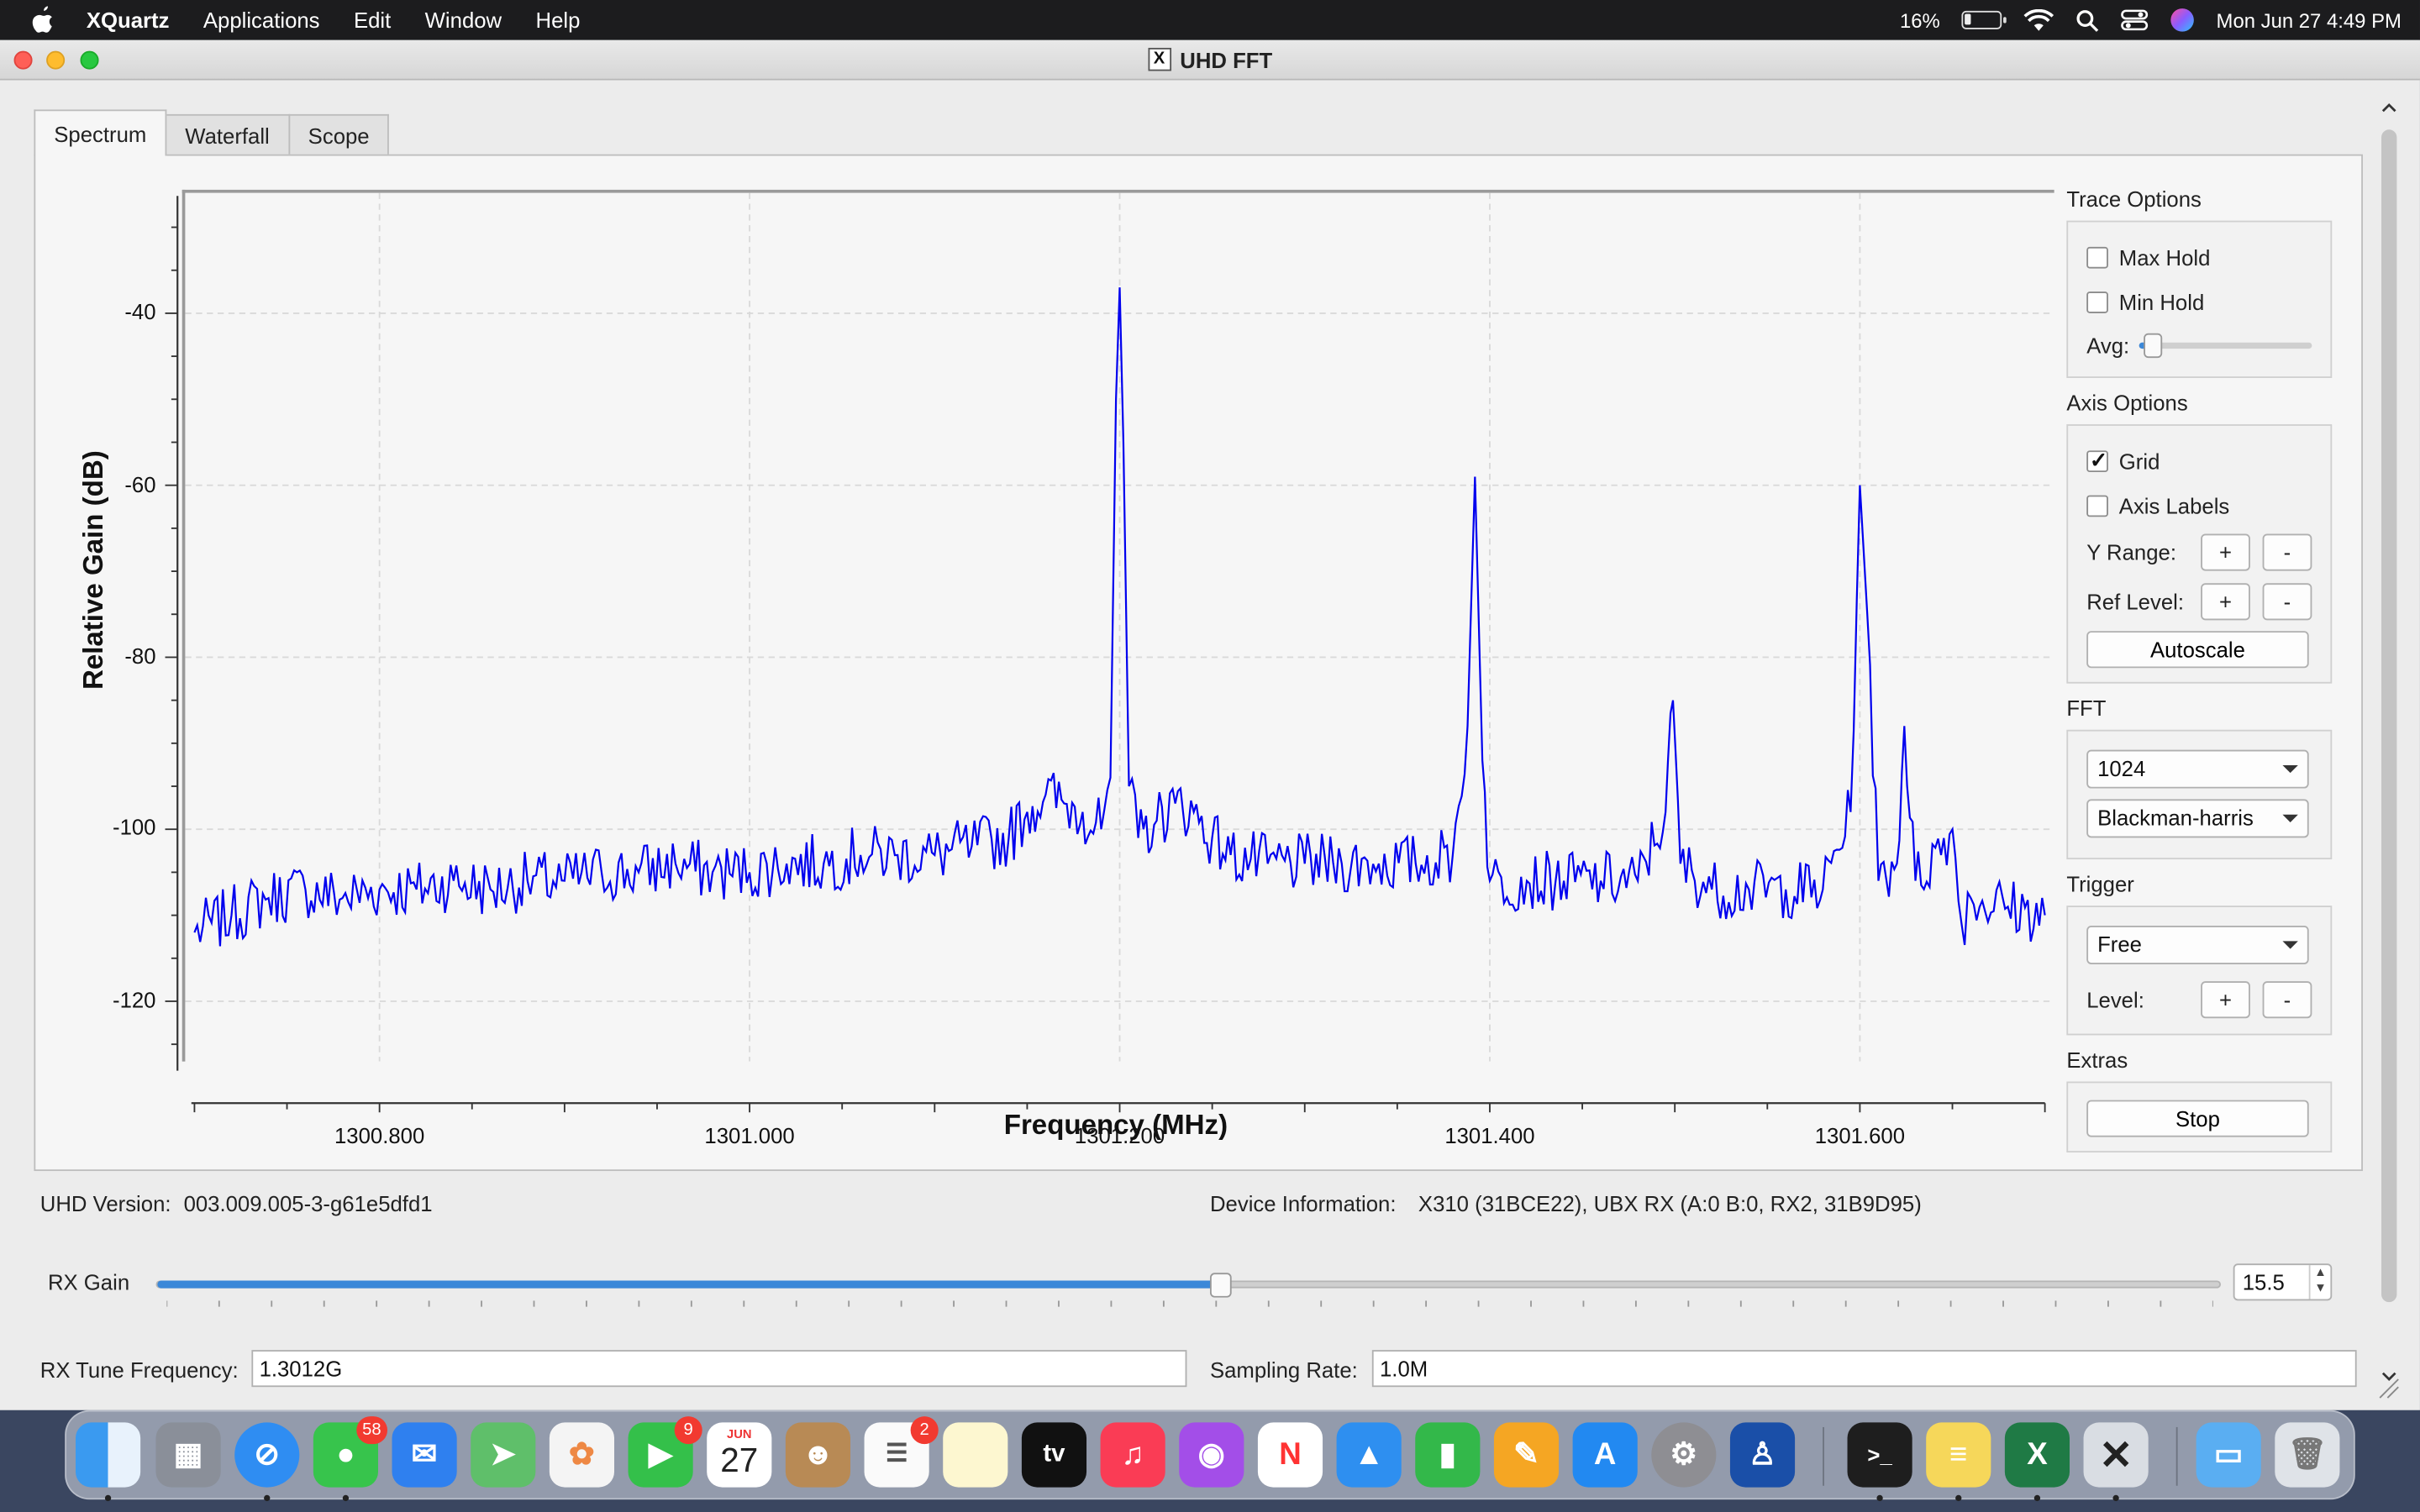 This screenshot has width=2420, height=1512. I want to click on stickies-running-dot, so click(1959, 1498).